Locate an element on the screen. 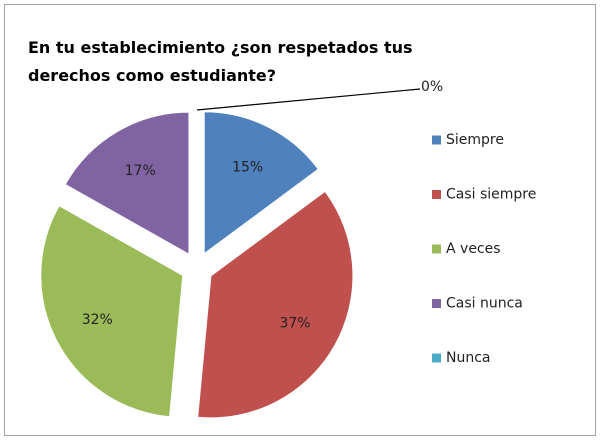 This screenshot has height=440, width=600. leader-line is located at coordinates (308, 99).